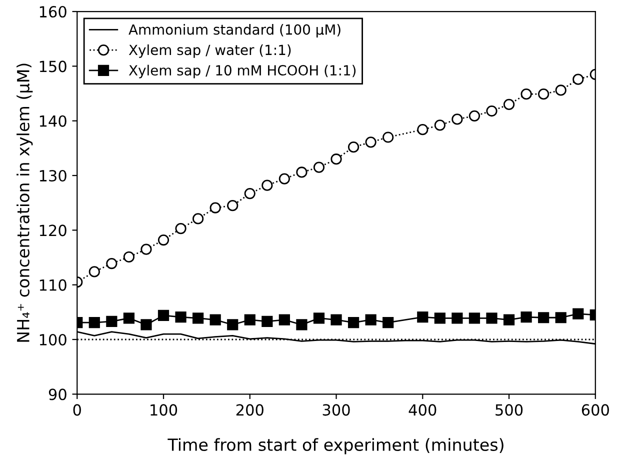 The width and height of the screenshot is (617, 461). What do you see at coordinates (595, 410) in the screenshot?
I see `x-tick-label: 600` at bounding box center [595, 410].